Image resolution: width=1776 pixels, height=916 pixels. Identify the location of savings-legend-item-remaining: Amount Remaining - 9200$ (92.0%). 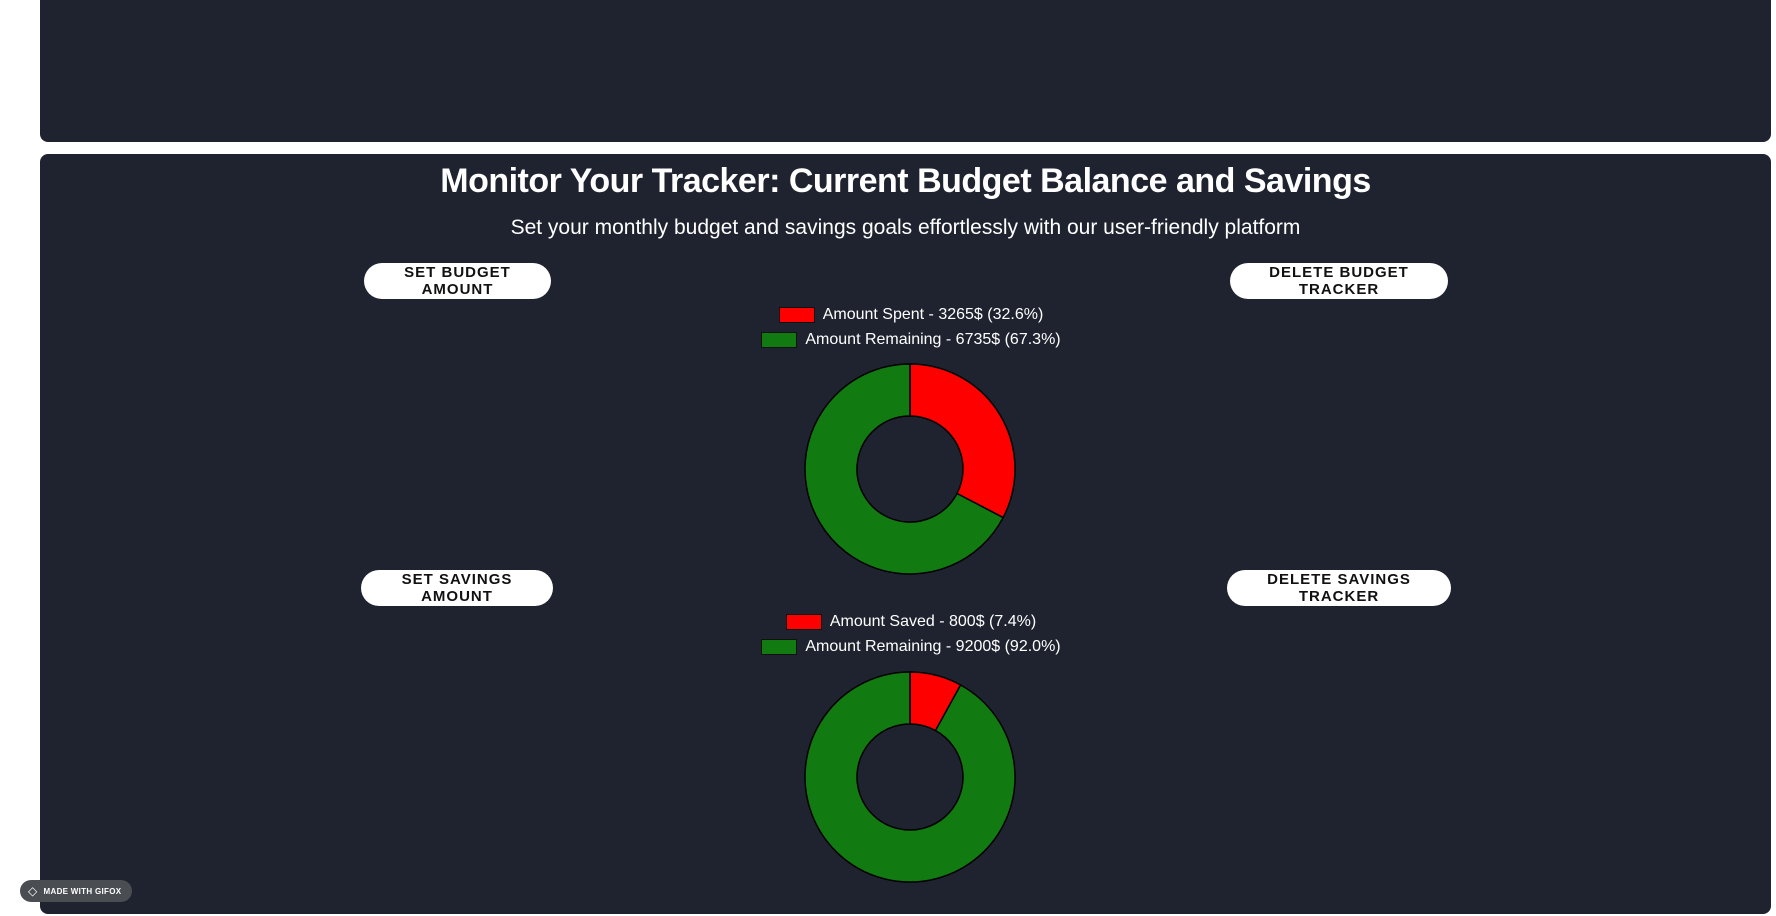
(911, 647).